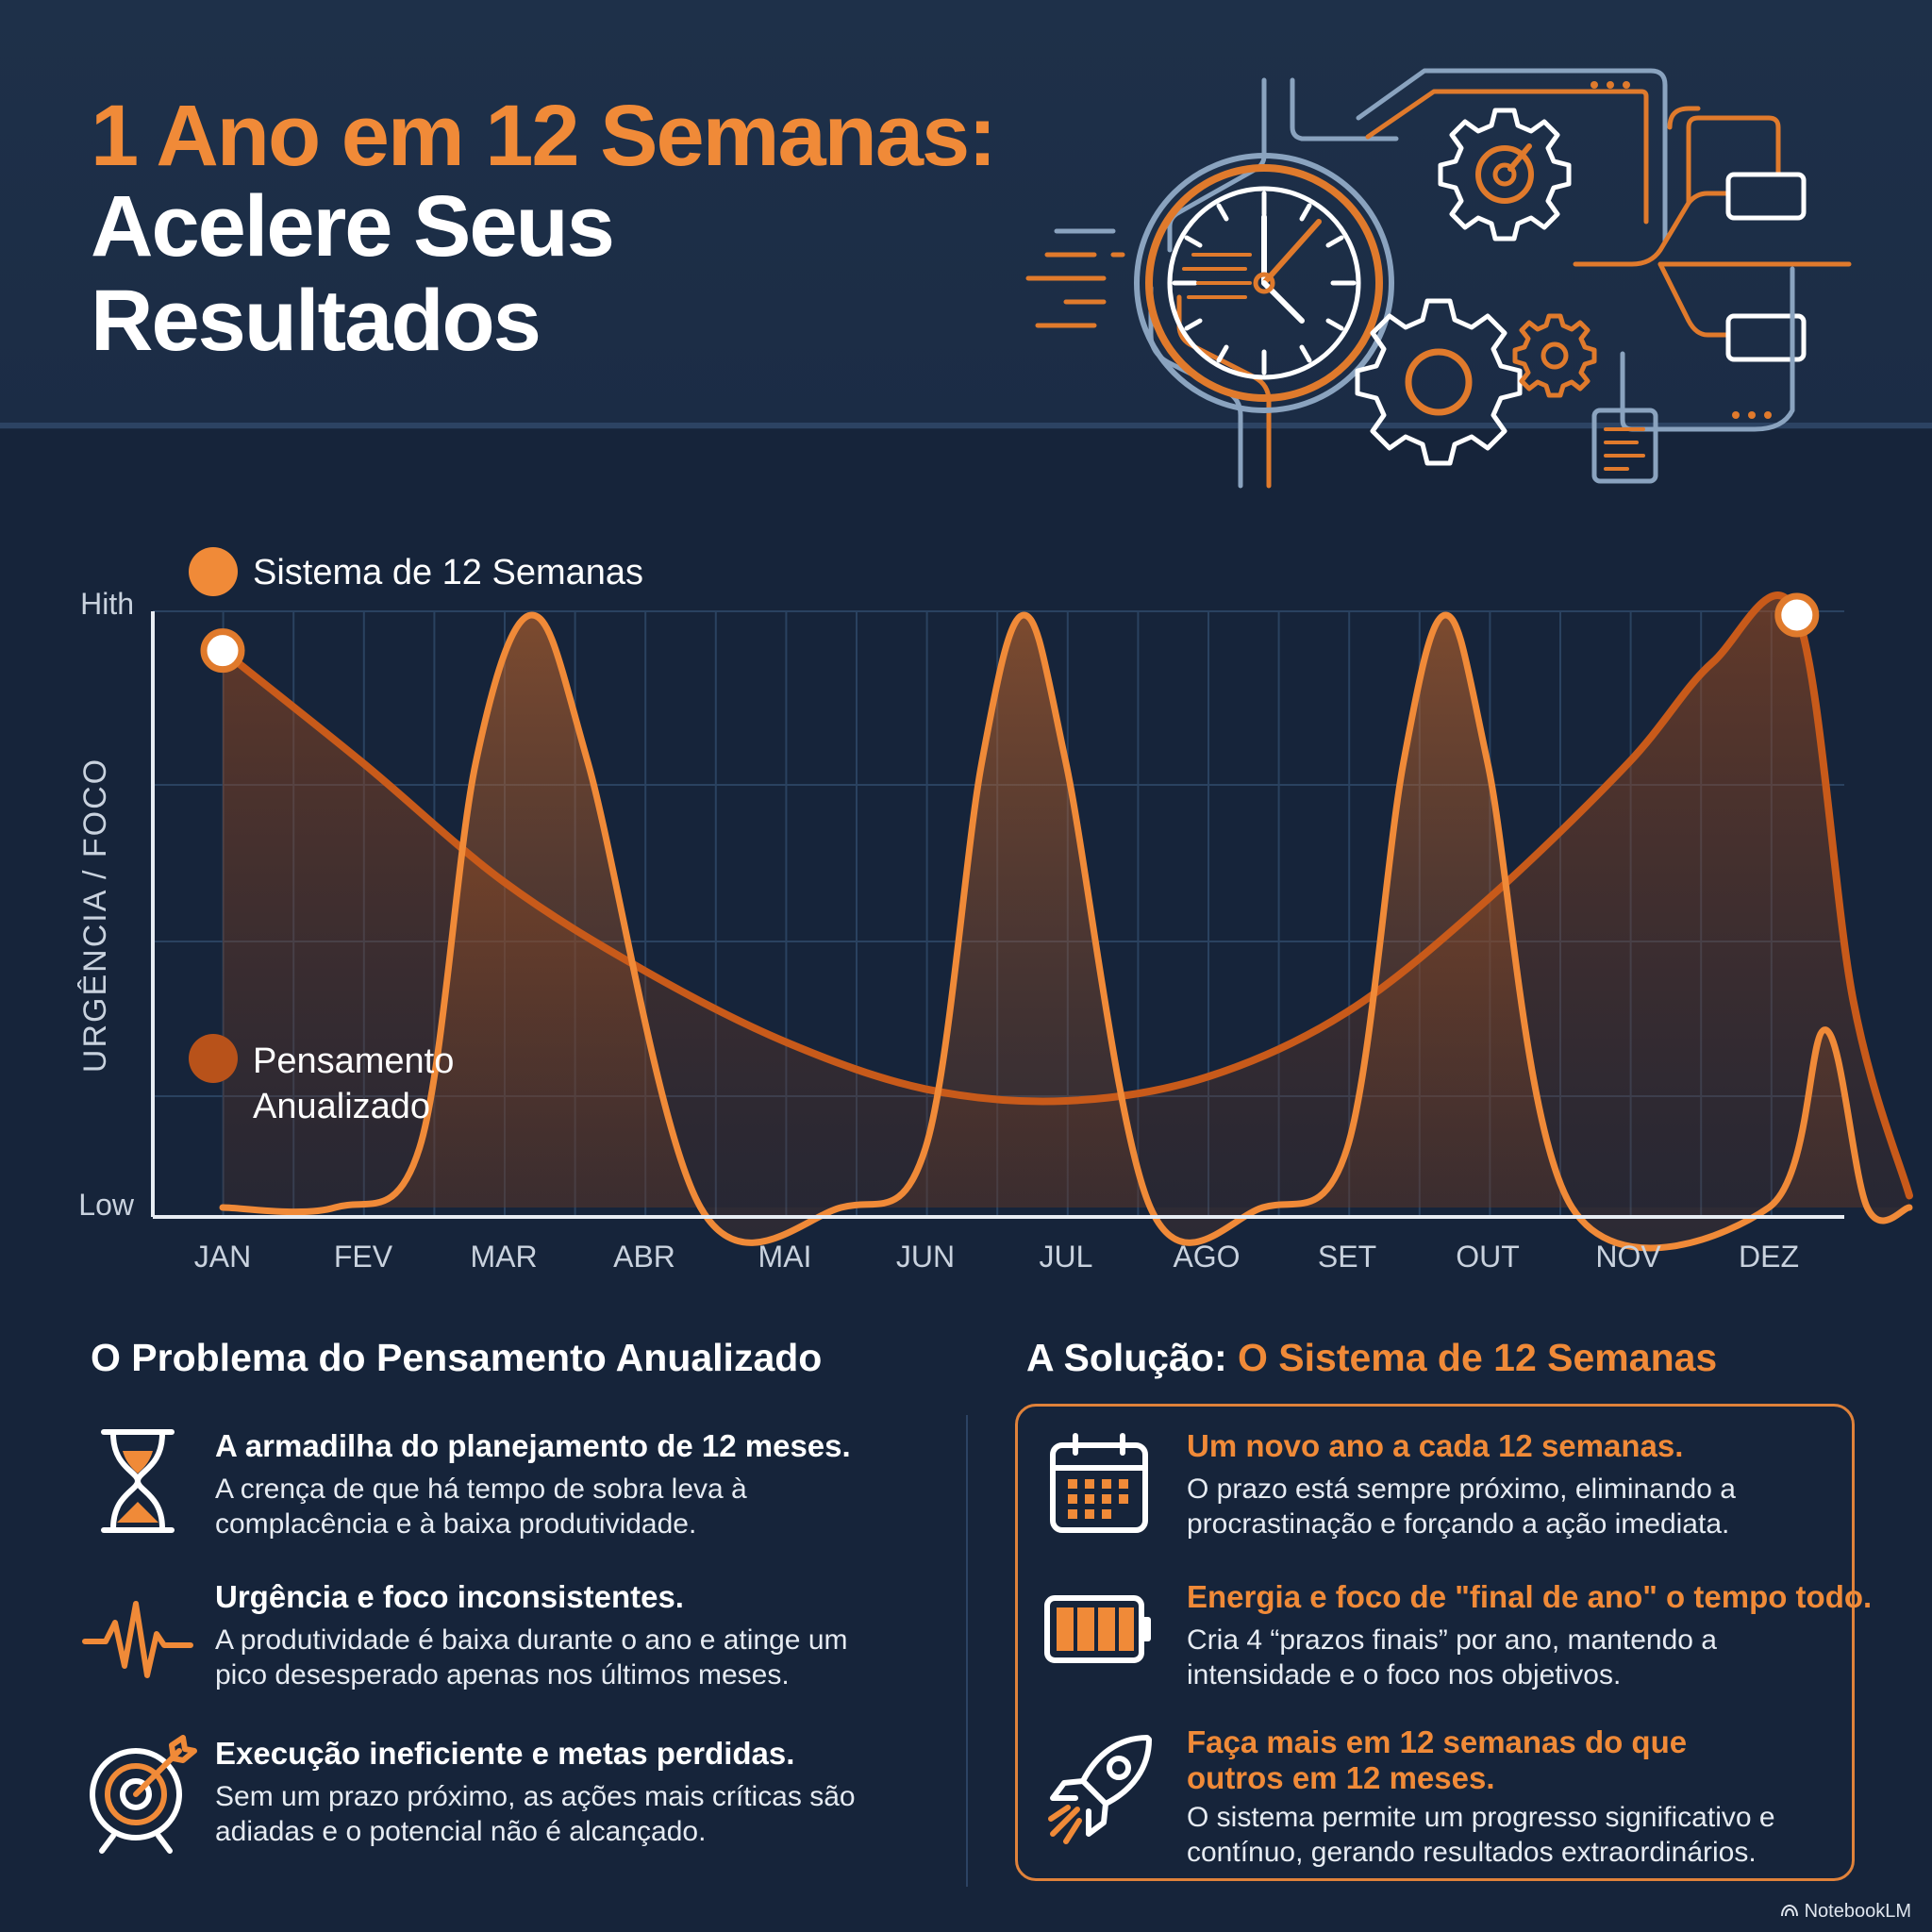 The image size is (1932, 1932). Describe the element at coordinates (504, 1257) in the screenshot. I see `x-tick-label-mar: MAR` at that location.